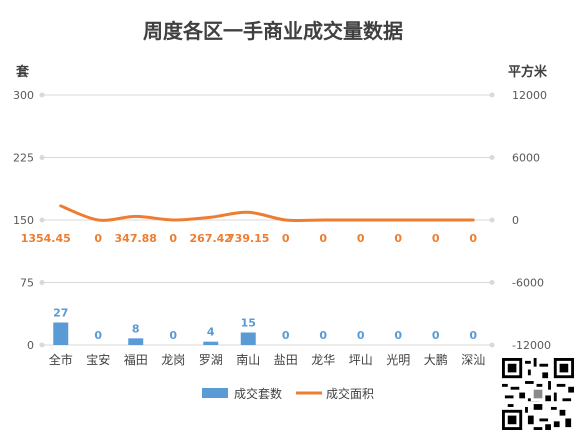 Image resolution: width=582 pixels, height=442 pixels. I want to click on bar-全市, so click(61, 333).